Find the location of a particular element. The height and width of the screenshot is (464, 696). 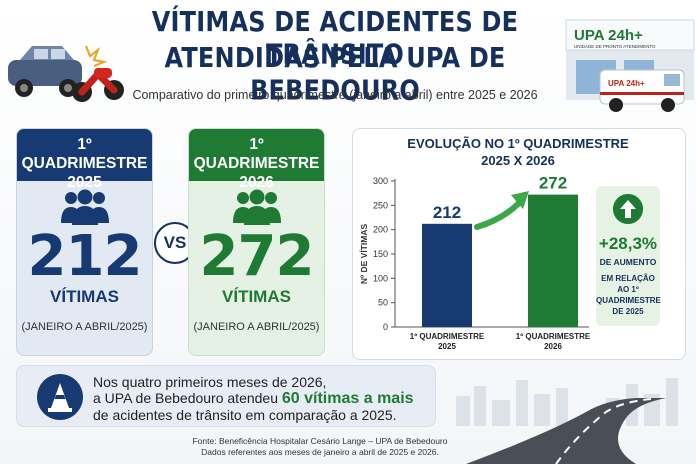

increase-label: DE AUMENTO is located at coordinates (628, 262).